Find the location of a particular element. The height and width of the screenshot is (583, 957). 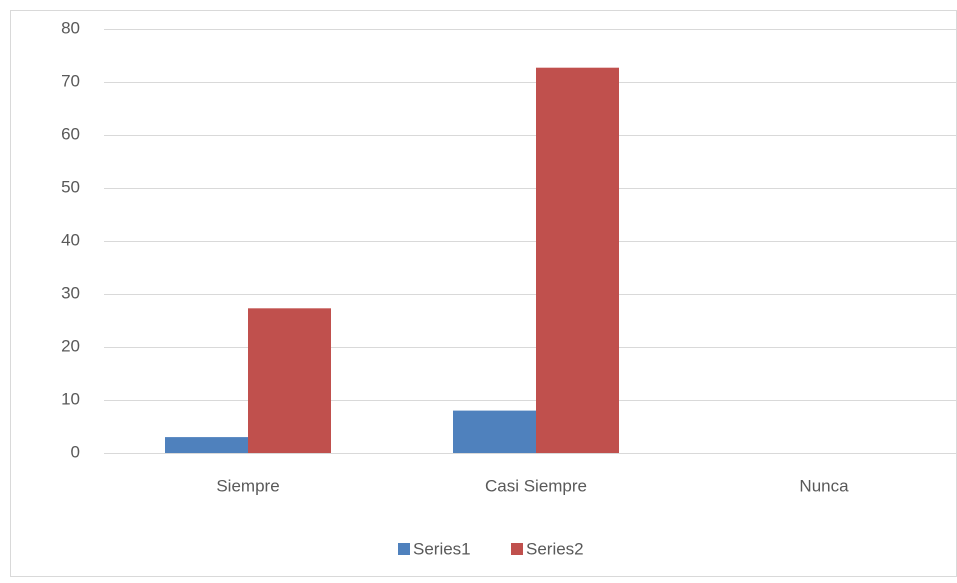

legend-label: Series2 is located at coordinates (555, 548).